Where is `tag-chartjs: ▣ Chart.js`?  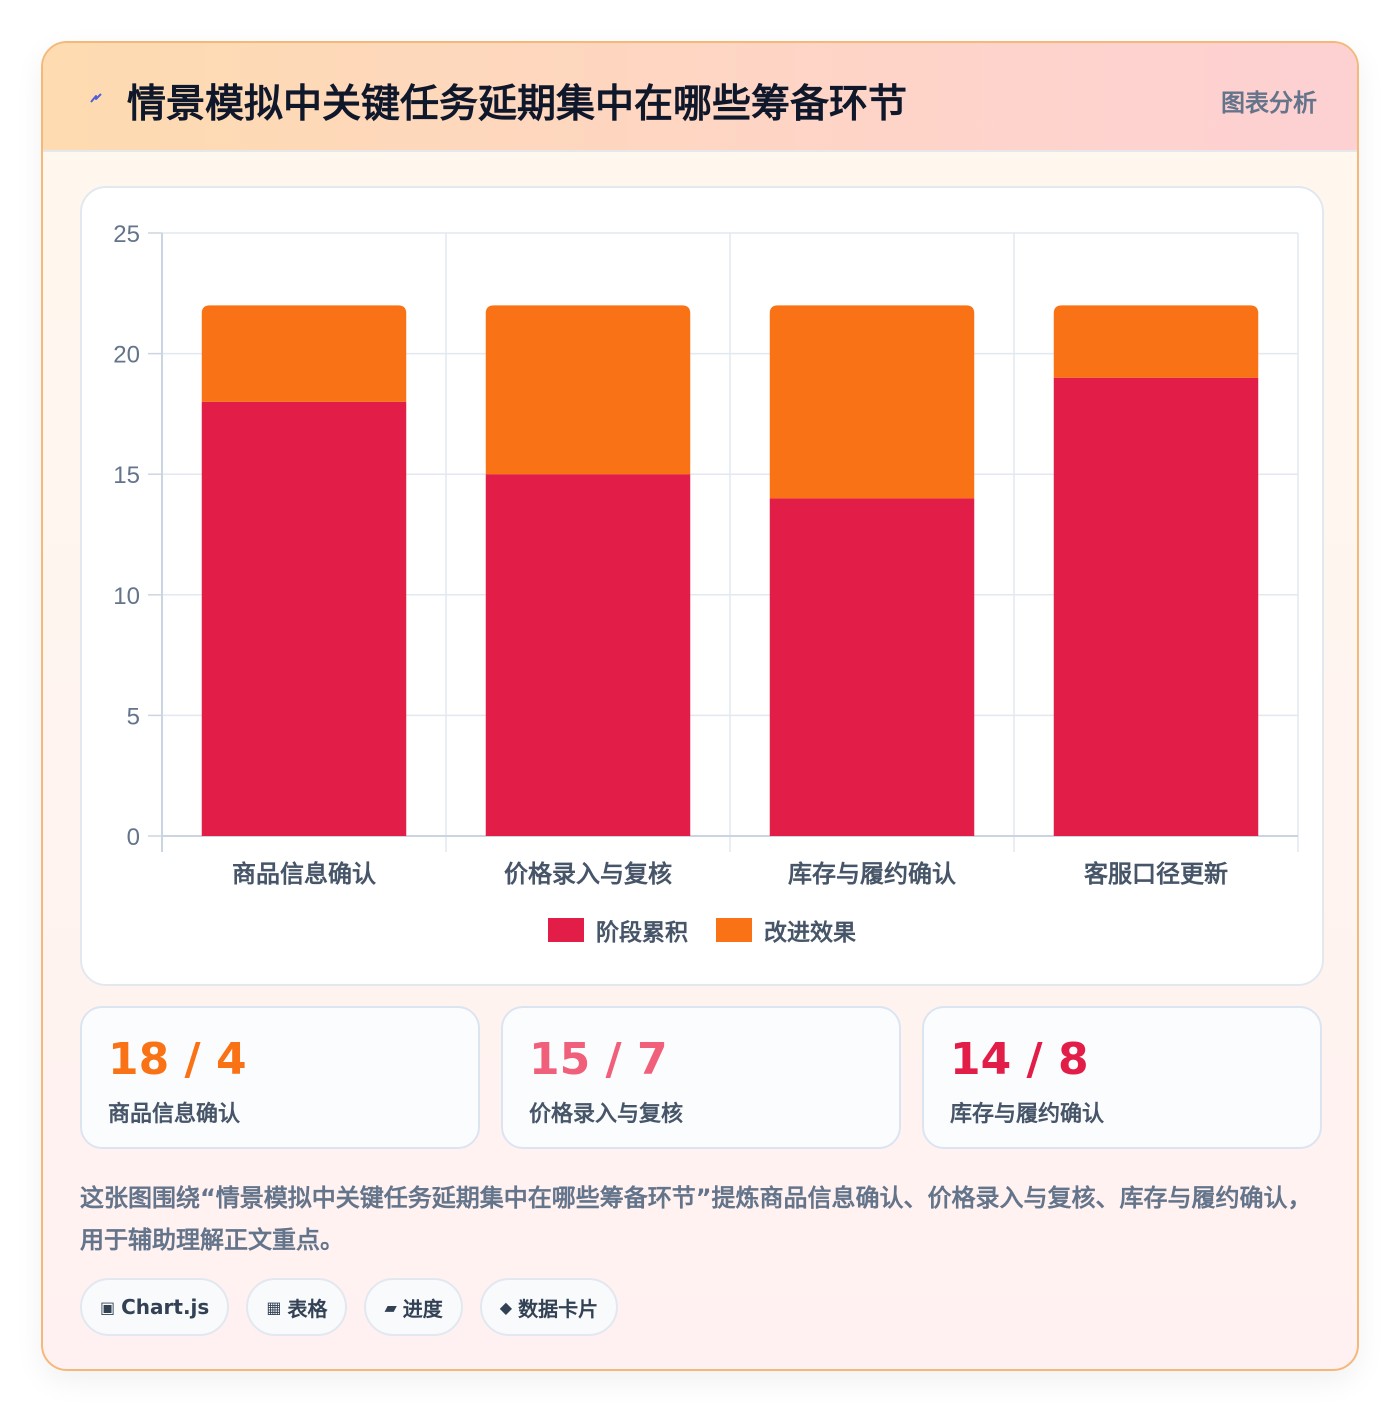
tag-chartjs: ▣ Chart.js is located at coordinates (155, 1307).